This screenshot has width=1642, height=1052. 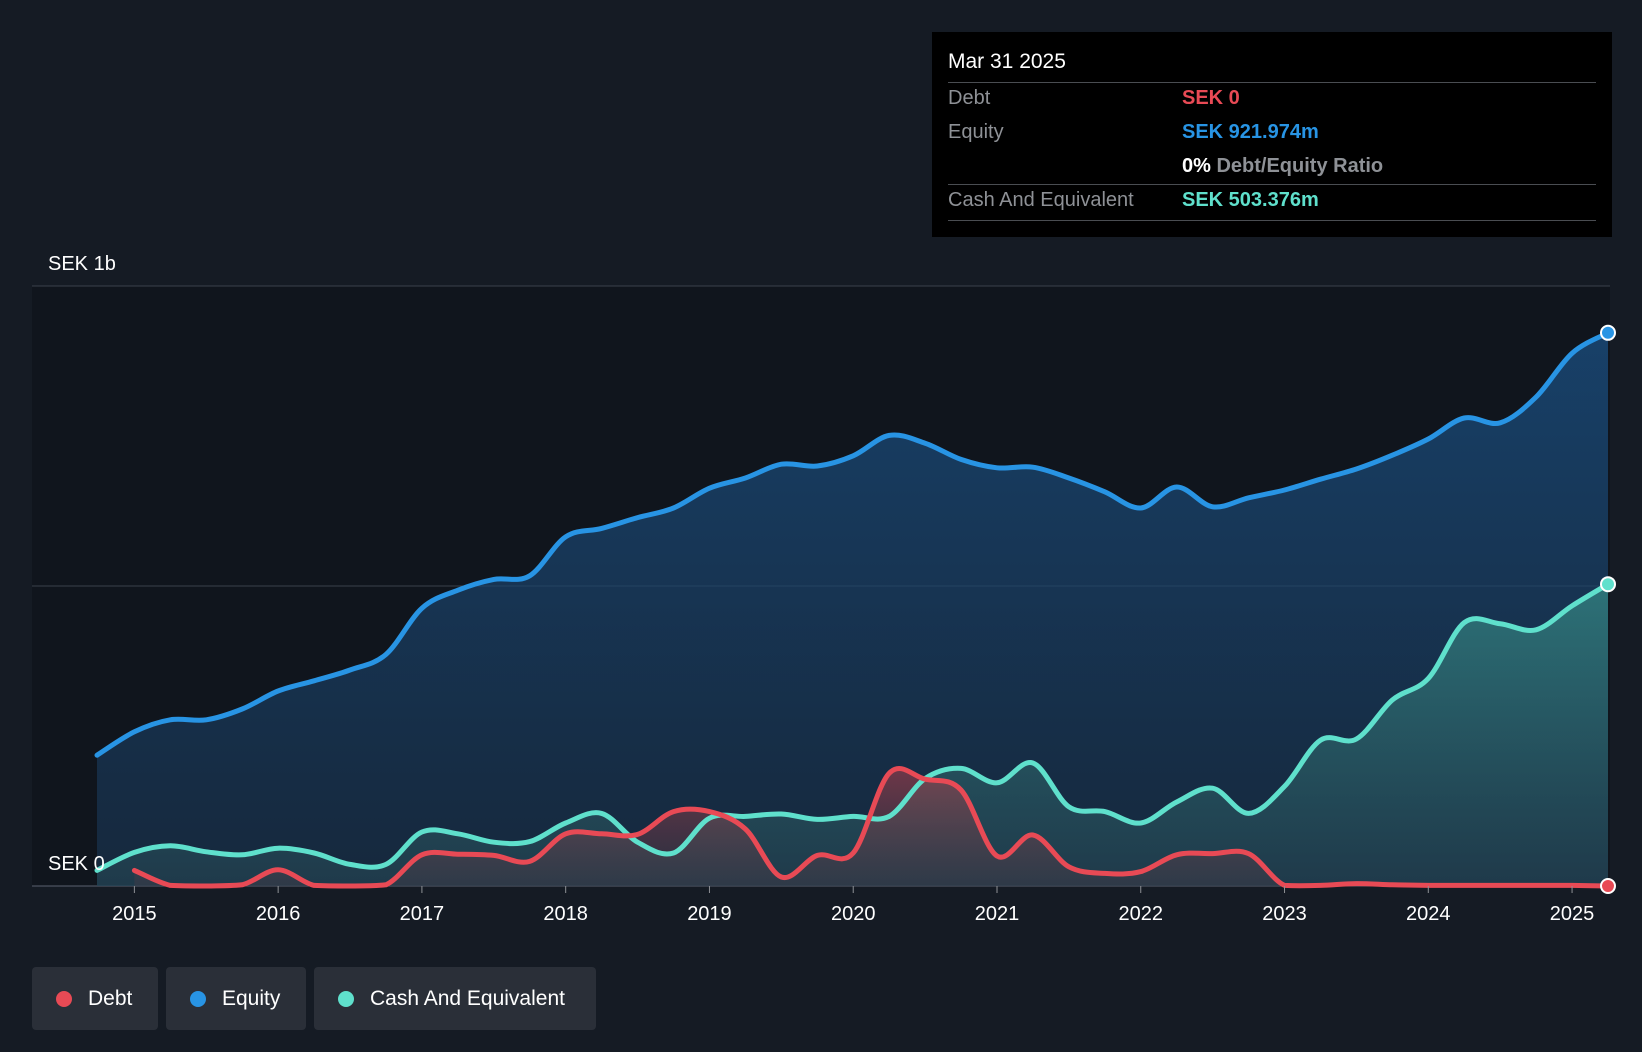 What do you see at coordinates (969, 98) in the screenshot?
I see `tooltip-debt-label: Debt` at bounding box center [969, 98].